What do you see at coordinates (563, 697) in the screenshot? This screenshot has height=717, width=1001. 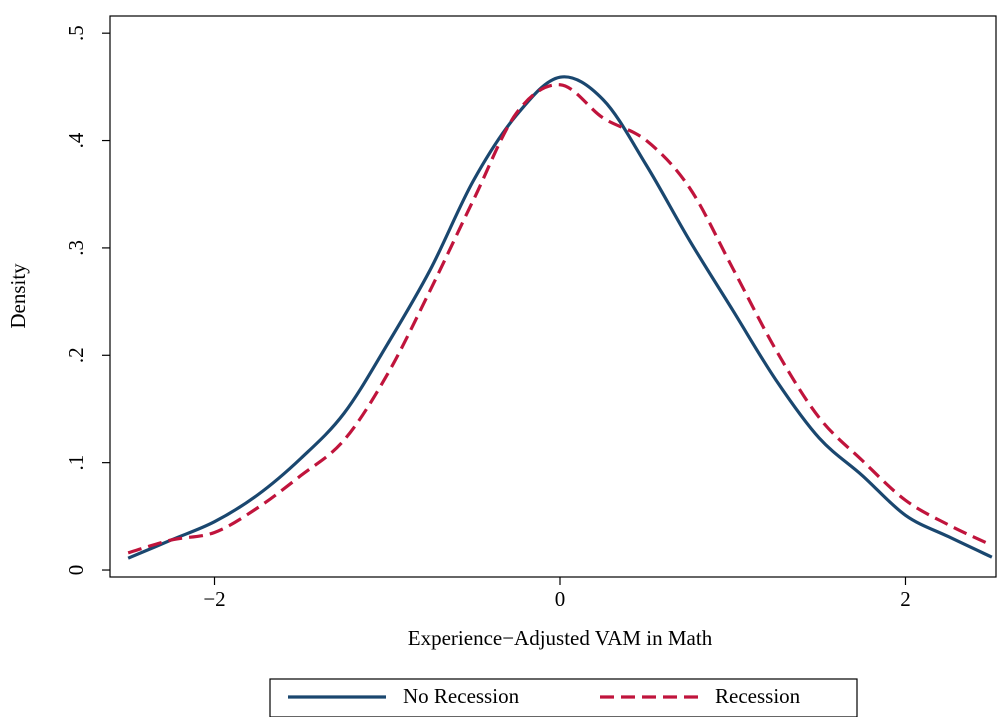 I see `legend-box` at bounding box center [563, 697].